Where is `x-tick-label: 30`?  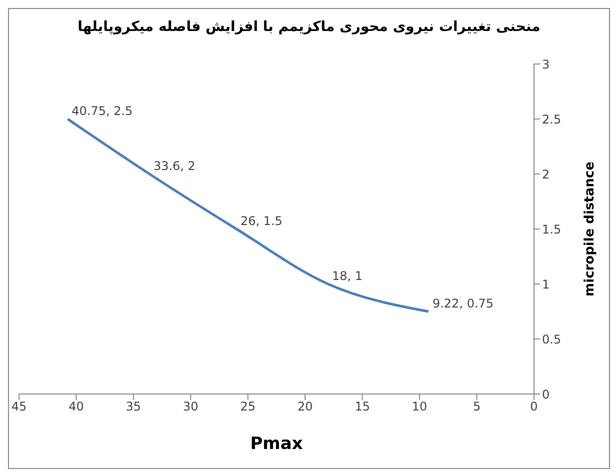 x-tick-label: 30 is located at coordinates (190, 407).